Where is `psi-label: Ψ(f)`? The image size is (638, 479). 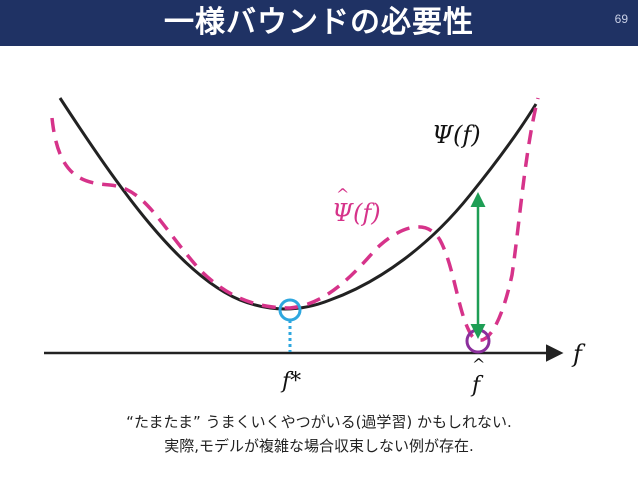 psi-label: Ψ(f) is located at coordinates (456, 135).